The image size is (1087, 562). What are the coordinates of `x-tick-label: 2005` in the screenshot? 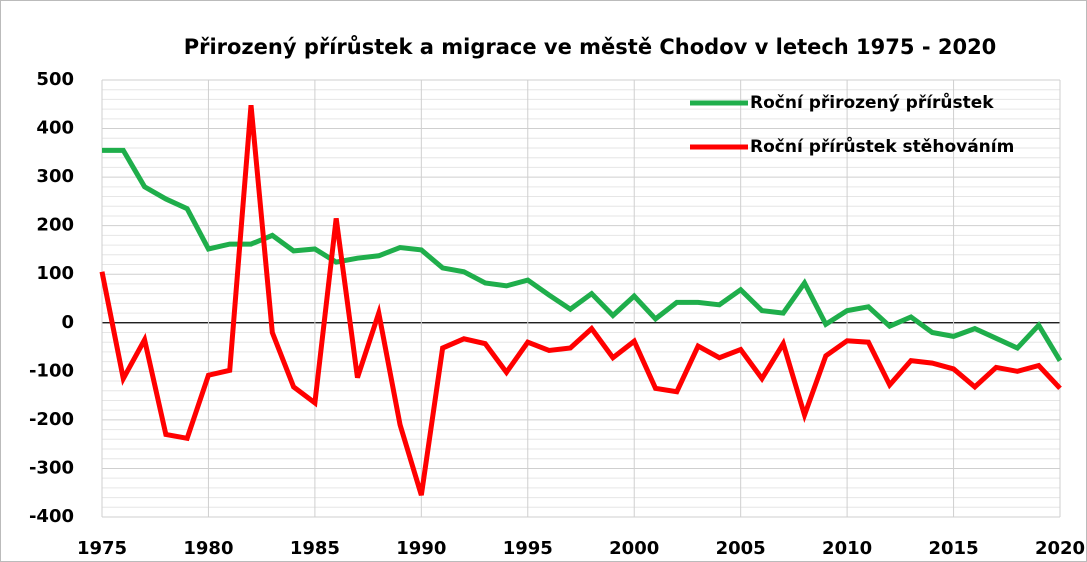 It's located at (741, 548).